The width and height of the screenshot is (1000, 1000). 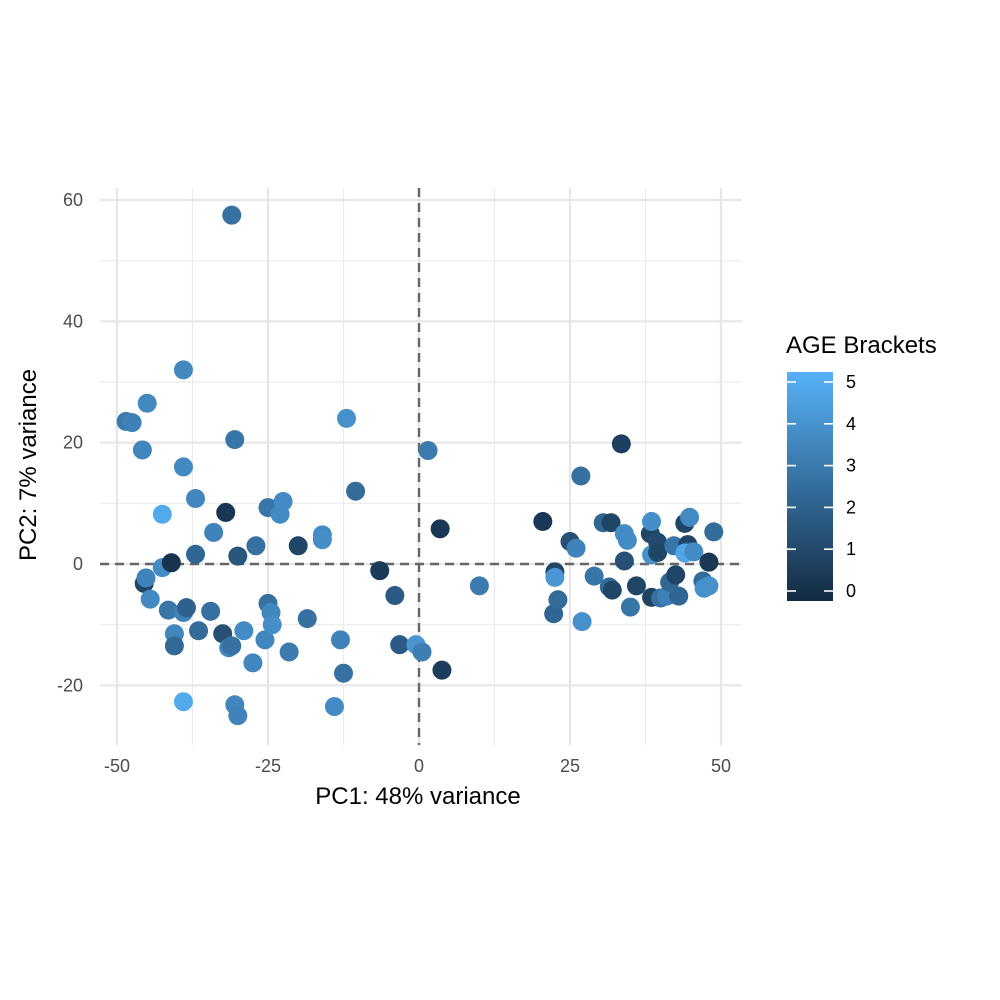 I want to click on y-tick-label: 20, so click(x=73, y=443).